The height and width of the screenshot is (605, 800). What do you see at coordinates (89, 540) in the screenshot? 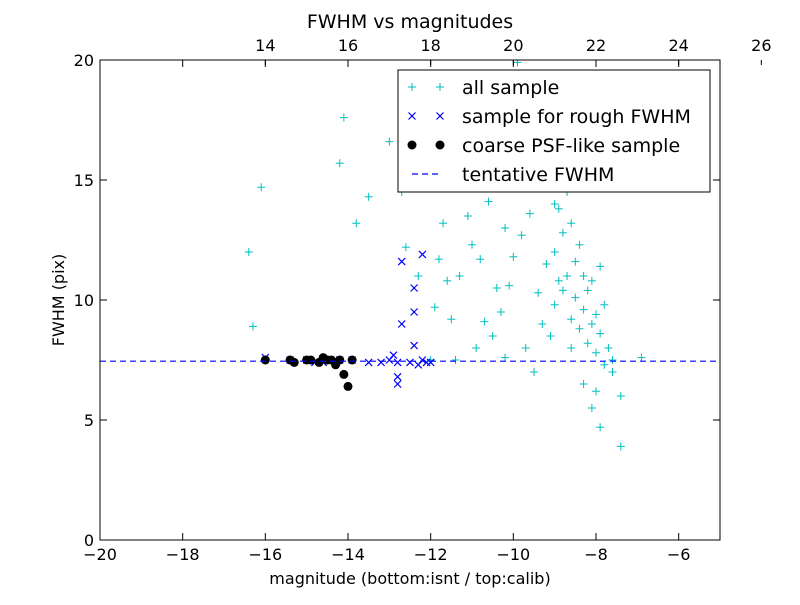
I see `y-tick-label: 0` at bounding box center [89, 540].